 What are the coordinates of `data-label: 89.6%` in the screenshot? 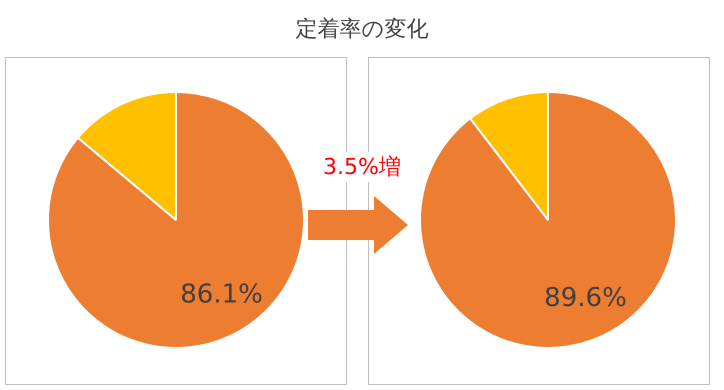 It's located at (585, 297).